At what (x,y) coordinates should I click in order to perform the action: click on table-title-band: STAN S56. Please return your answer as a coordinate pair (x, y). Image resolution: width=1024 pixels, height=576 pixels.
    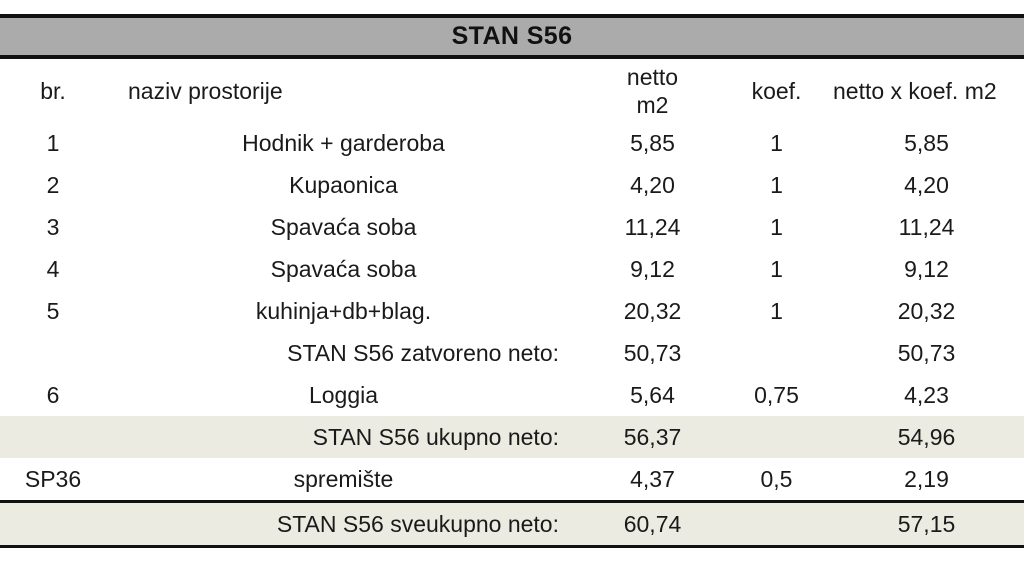
    Looking at the image, I should click on (512, 36).